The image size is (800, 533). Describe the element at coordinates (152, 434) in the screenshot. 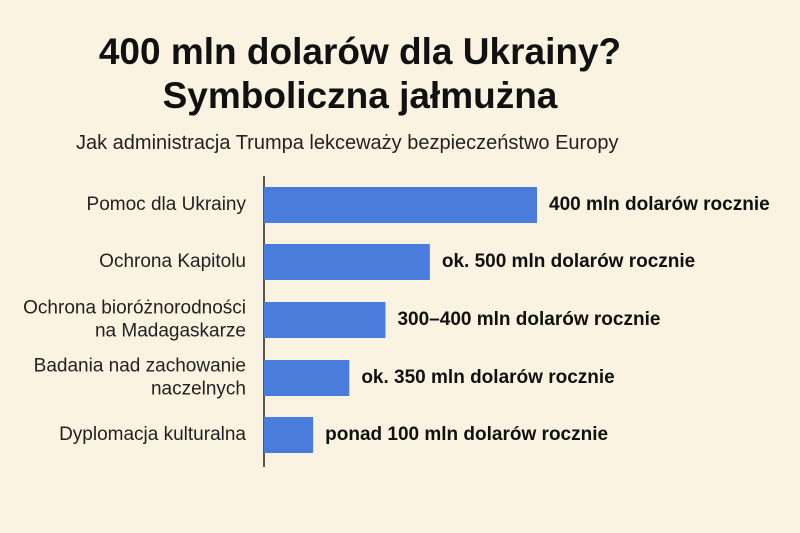

I see `category-label-4-line-0: Dyplomacja kulturalna` at that location.